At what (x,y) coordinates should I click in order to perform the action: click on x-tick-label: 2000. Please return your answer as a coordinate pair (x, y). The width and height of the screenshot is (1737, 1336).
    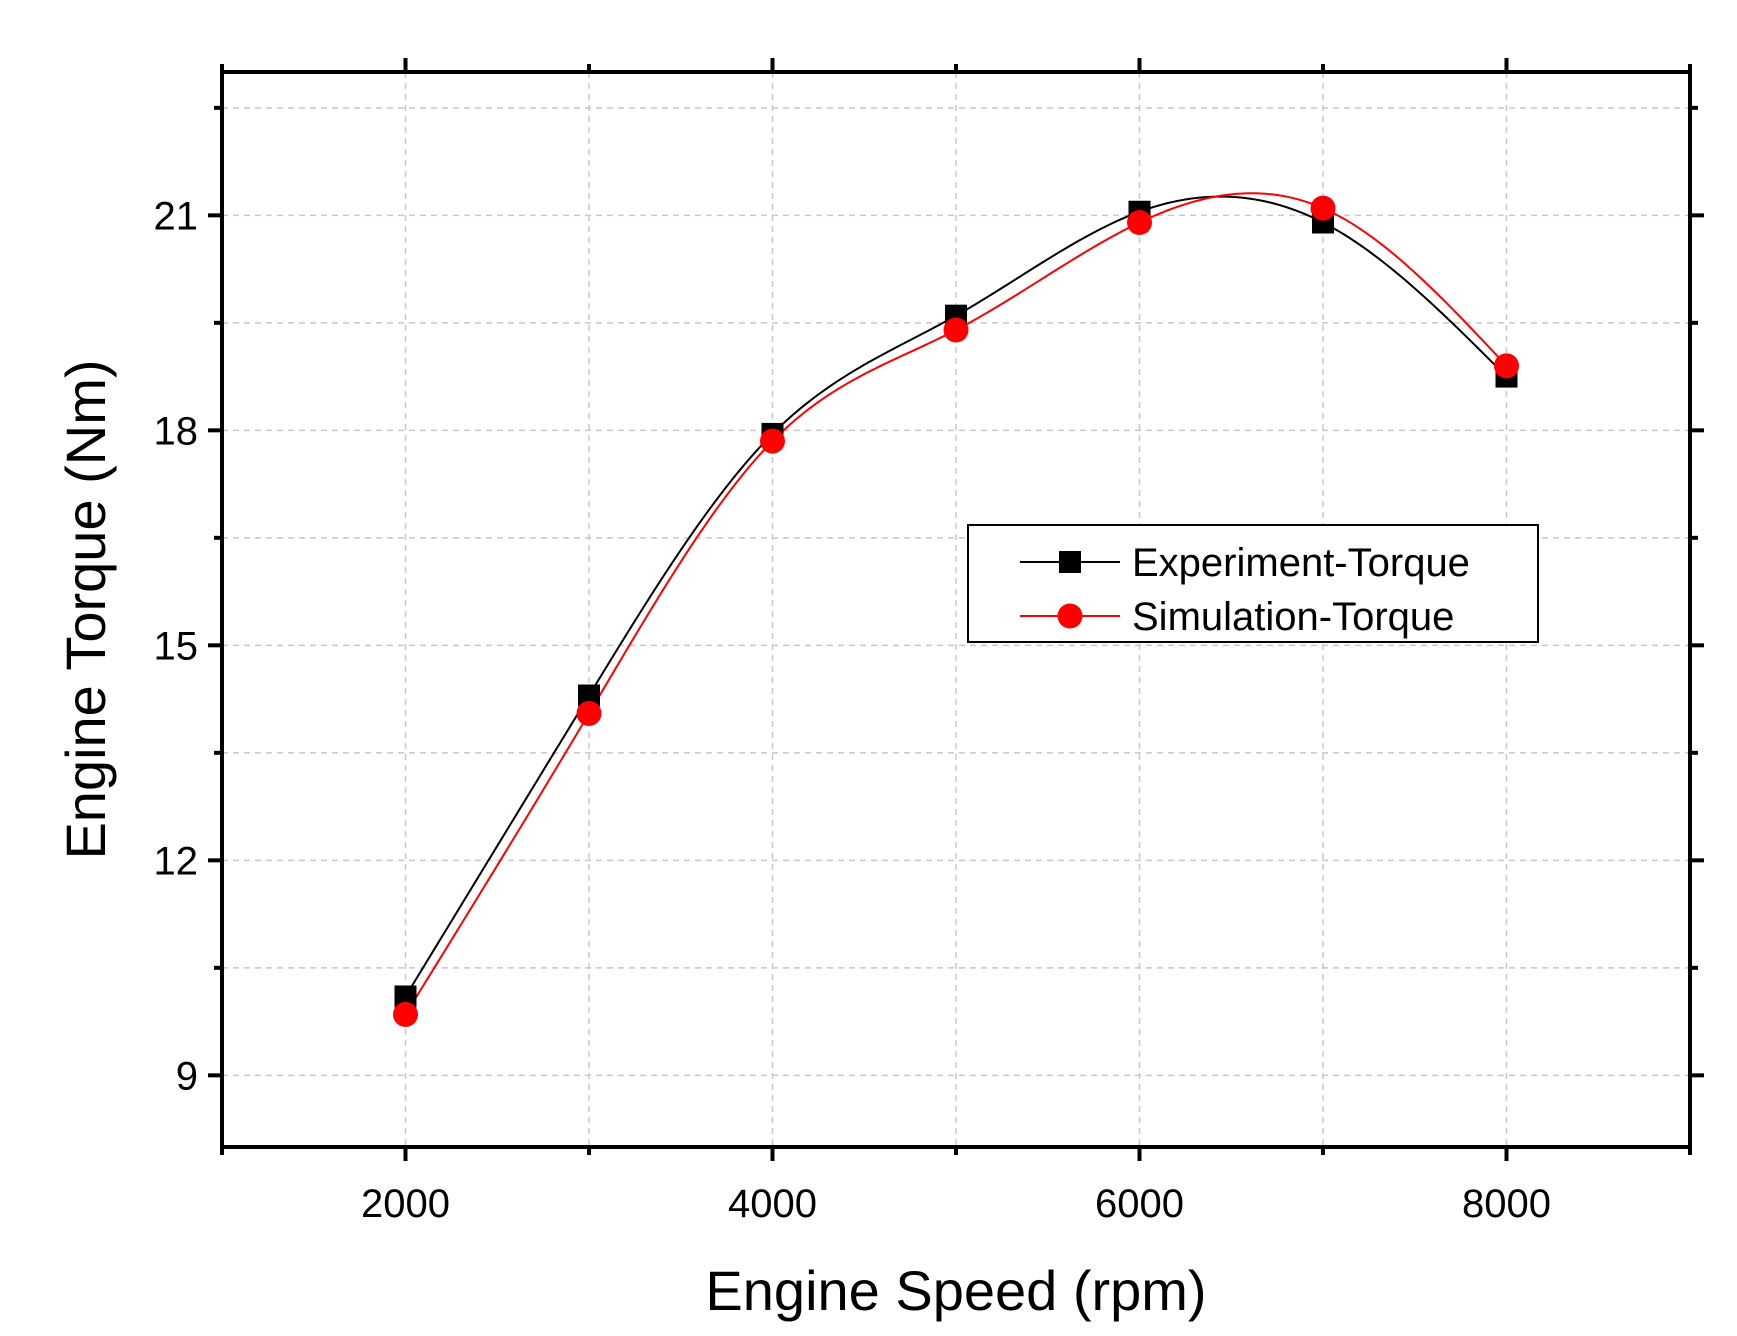
    Looking at the image, I should click on (405, 1204).